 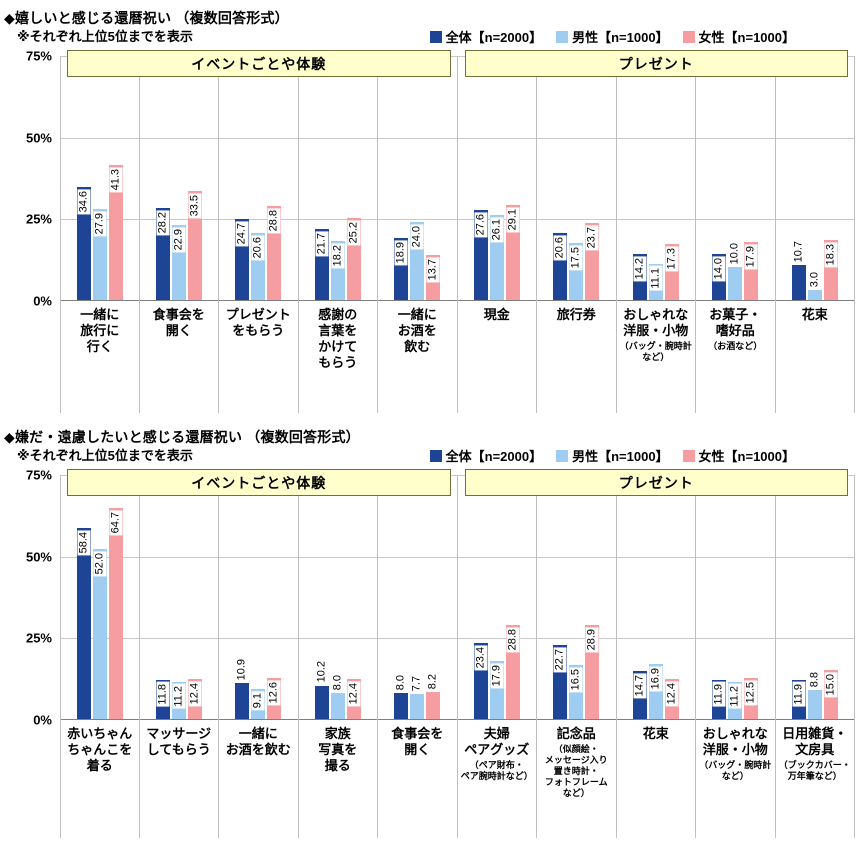 What do you see at coordinates (655, 281) in the screenshot?
I see `bar-male: 11.1` at bounding box center [655, 281].